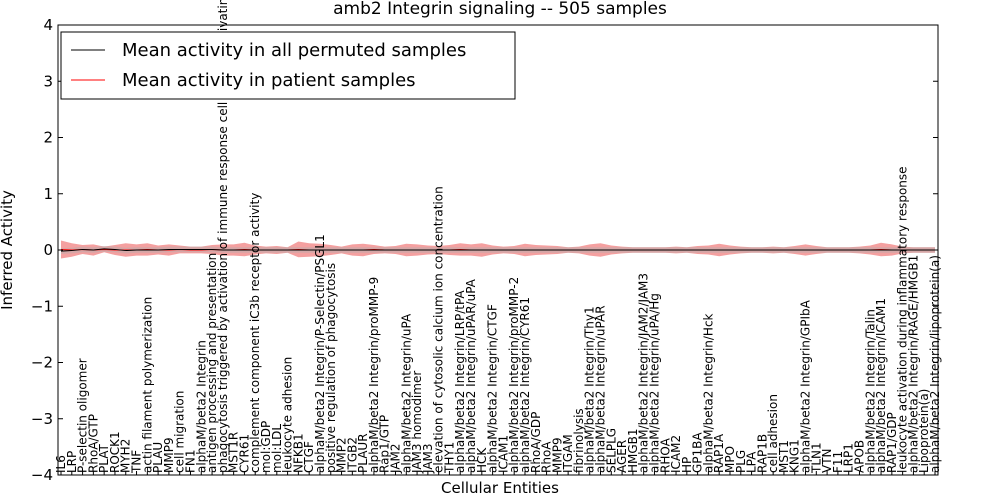 This screenshot has width=1000, height=500. Describe the element at coordinates (500, 488) in the screenshot. I see `x-axis-label: Cellular Entities` at that location.